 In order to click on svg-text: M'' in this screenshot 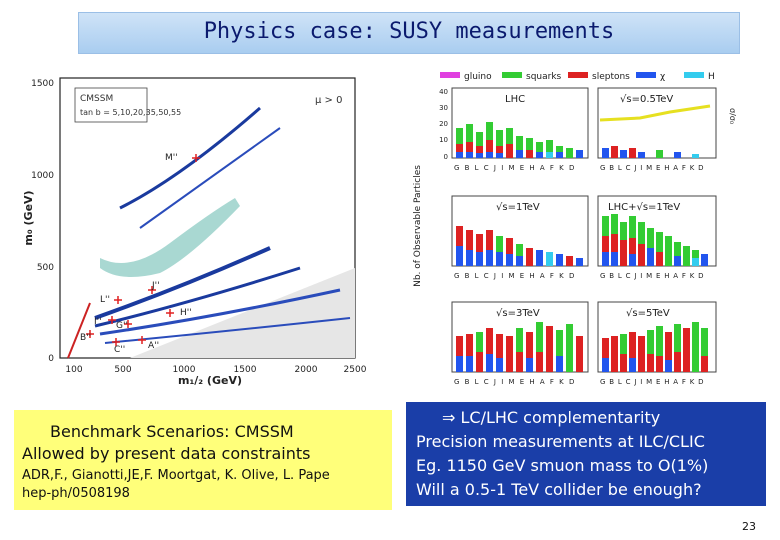, I will do `click(171, 158)`.